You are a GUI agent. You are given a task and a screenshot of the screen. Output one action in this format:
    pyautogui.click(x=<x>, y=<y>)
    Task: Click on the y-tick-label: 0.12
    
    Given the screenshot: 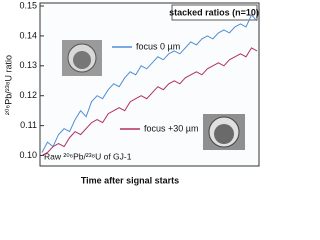 What is the action you would take?
    pyautogui.click(x=28, y=95)
    